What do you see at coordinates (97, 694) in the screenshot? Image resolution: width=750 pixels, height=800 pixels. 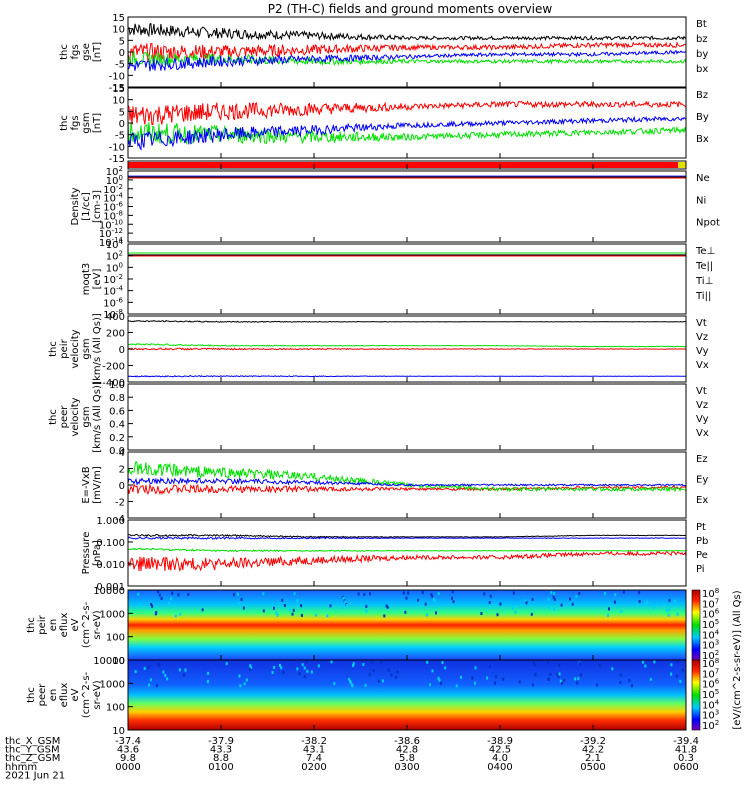 I see `peer-spec-ylabel: sr-eV)` at bounding box center [97, 694].